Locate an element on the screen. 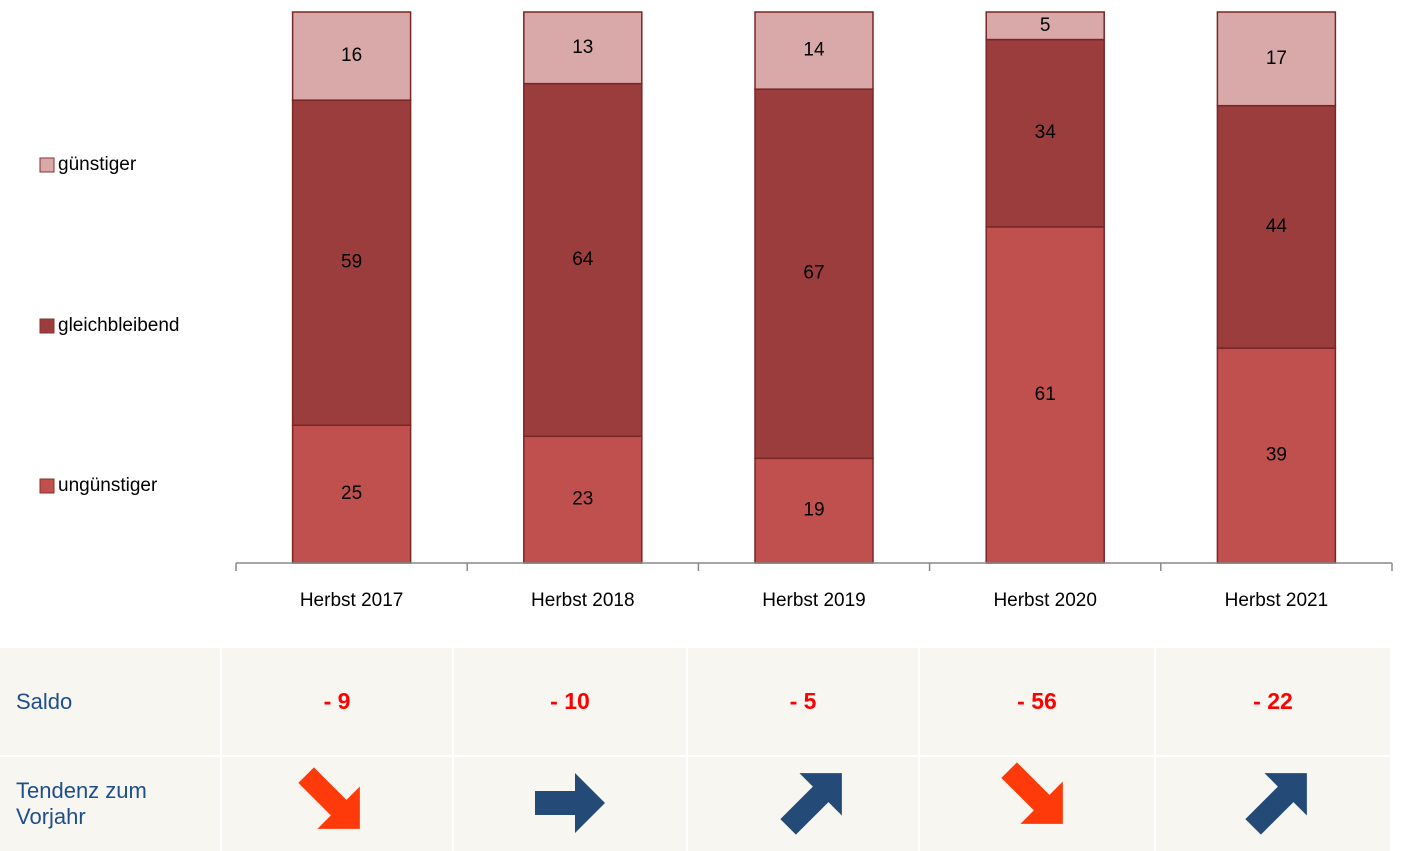 Image resolution: width=1402 pixels, height=851 pixels. legend-label: günstiger is located at coordinates (97, 164).